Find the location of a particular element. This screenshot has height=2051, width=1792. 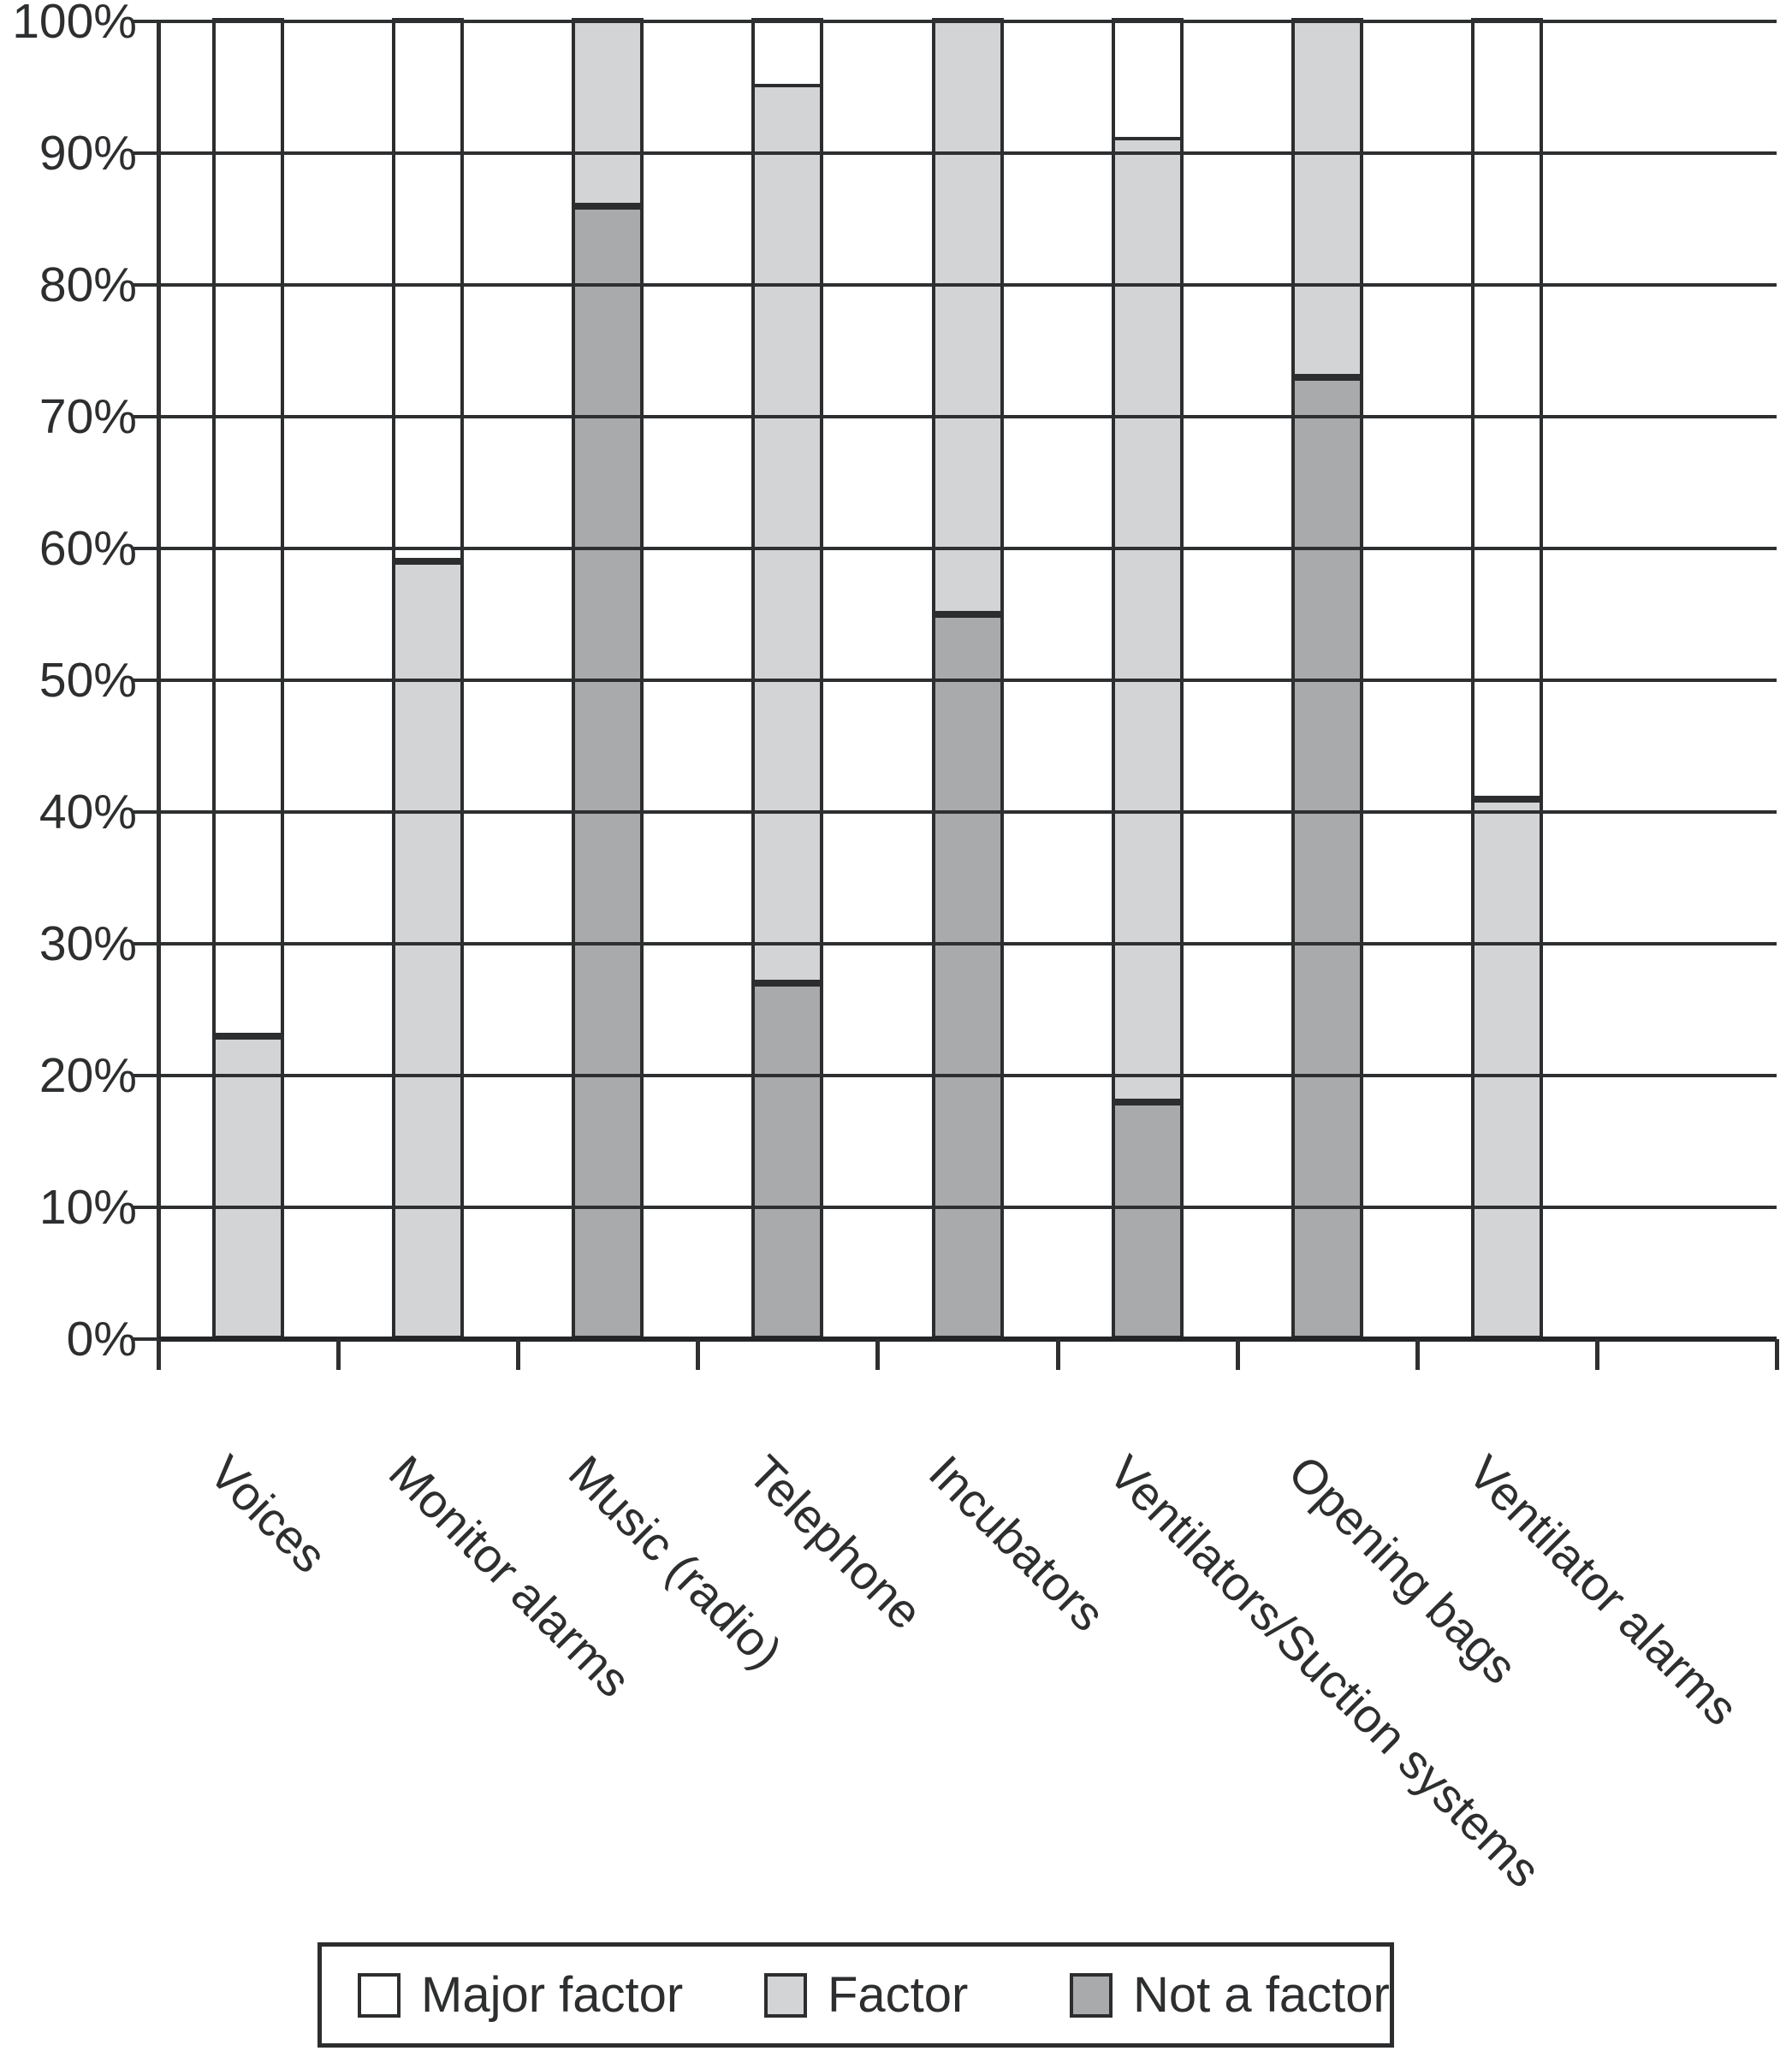

legend-item-factor: Factor is located at coordinates (866, 1995).